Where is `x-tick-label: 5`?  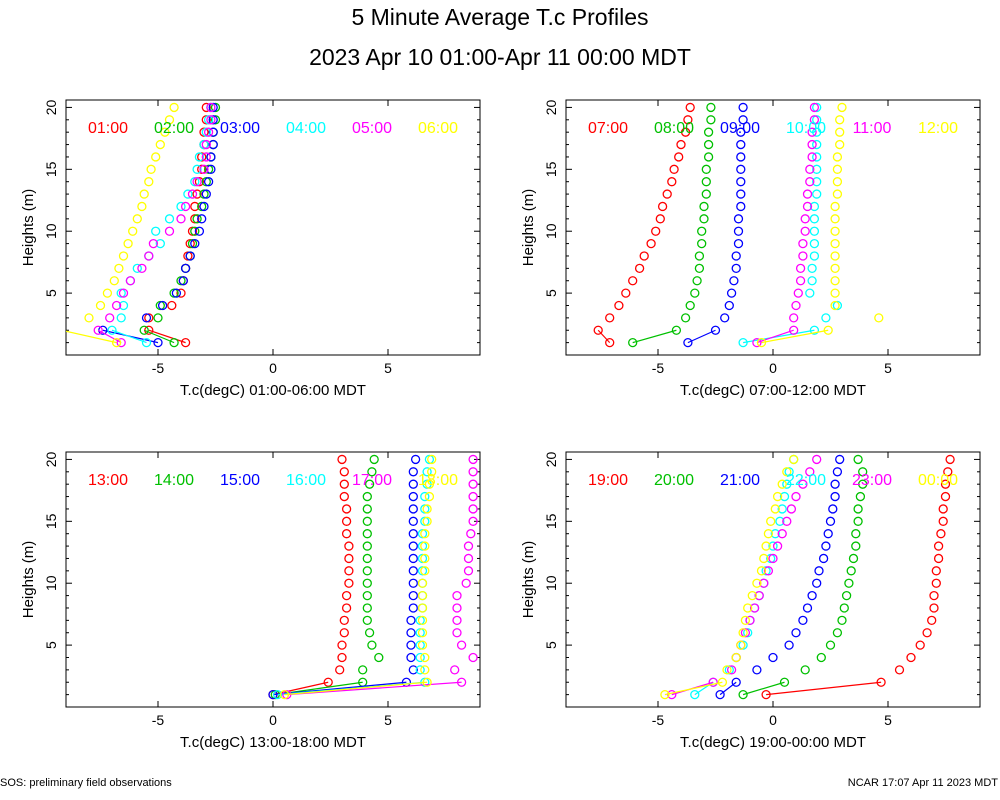 x-tick-label: 5 is located at coordinates (888, 720).